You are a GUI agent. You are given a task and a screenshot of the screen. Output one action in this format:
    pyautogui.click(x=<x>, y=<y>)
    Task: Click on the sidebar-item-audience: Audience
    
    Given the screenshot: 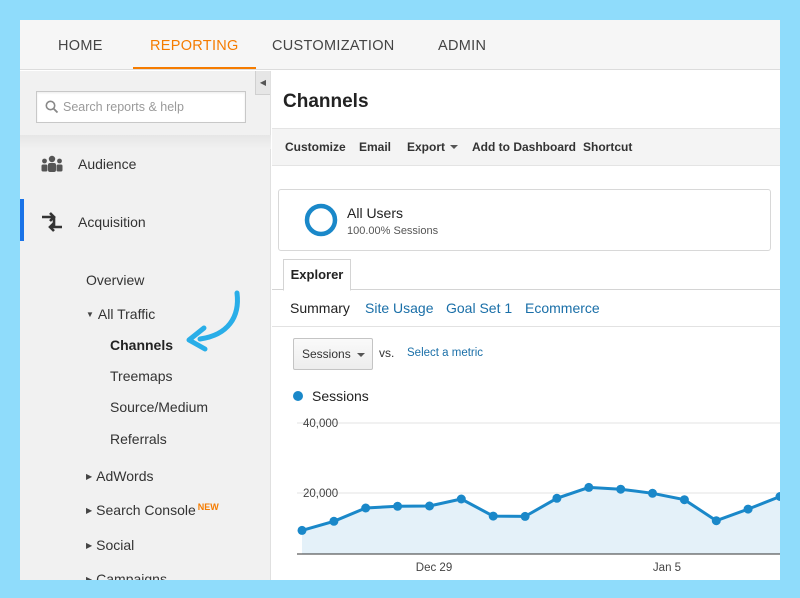 What is the action you would take?
    pyautogui.click(x=145, y=168)
    